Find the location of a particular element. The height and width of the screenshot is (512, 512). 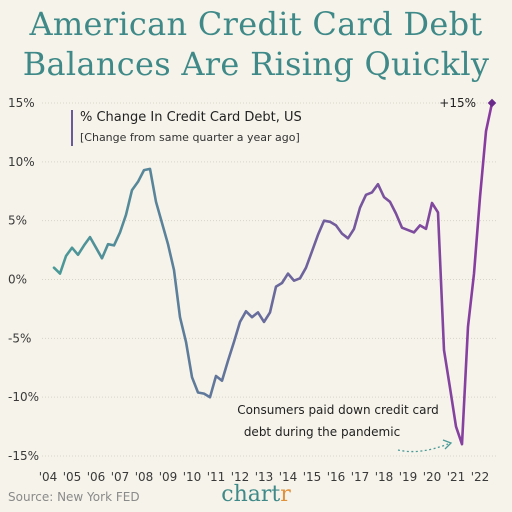

y-tick-label: -15% is located at coordinates (23, 456).